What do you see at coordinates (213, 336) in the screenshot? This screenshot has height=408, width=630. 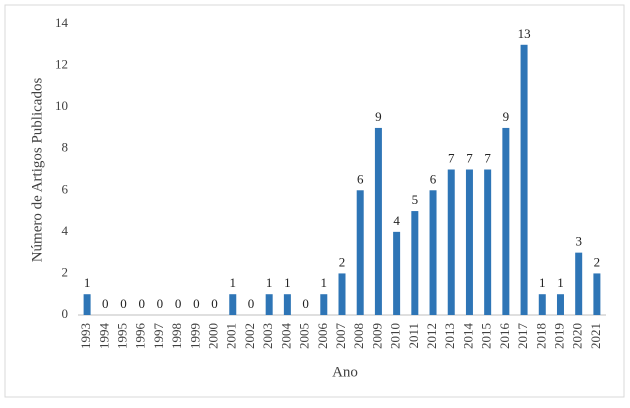 I see `x-tick-label: 2000` at bounding box center [213, 336].